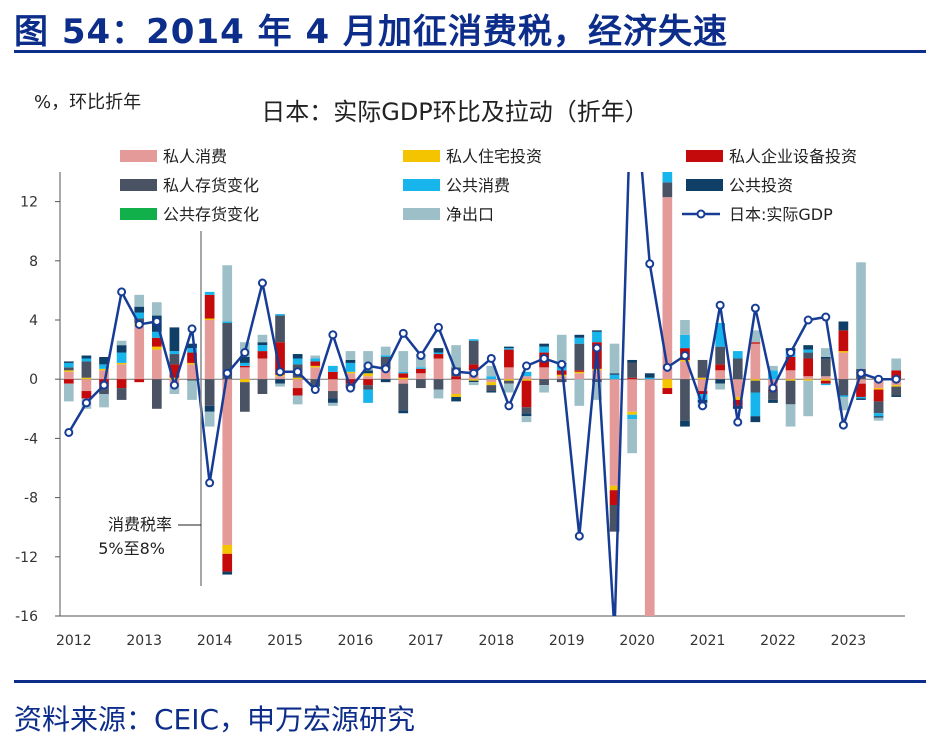 This screenshot has width=938, height=740. Describe the element at coordinates (849, 641) in the screenshot. I see `x-tick-label: 2023` at that location.